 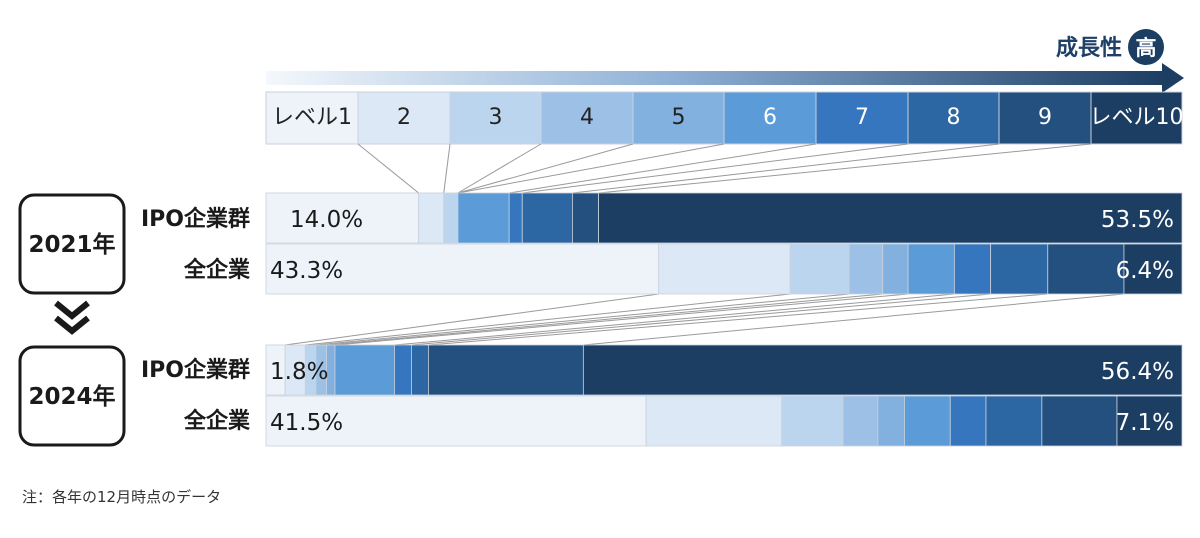 I want to click on legend-label-level-2: 2, so click(x=404, y=117).